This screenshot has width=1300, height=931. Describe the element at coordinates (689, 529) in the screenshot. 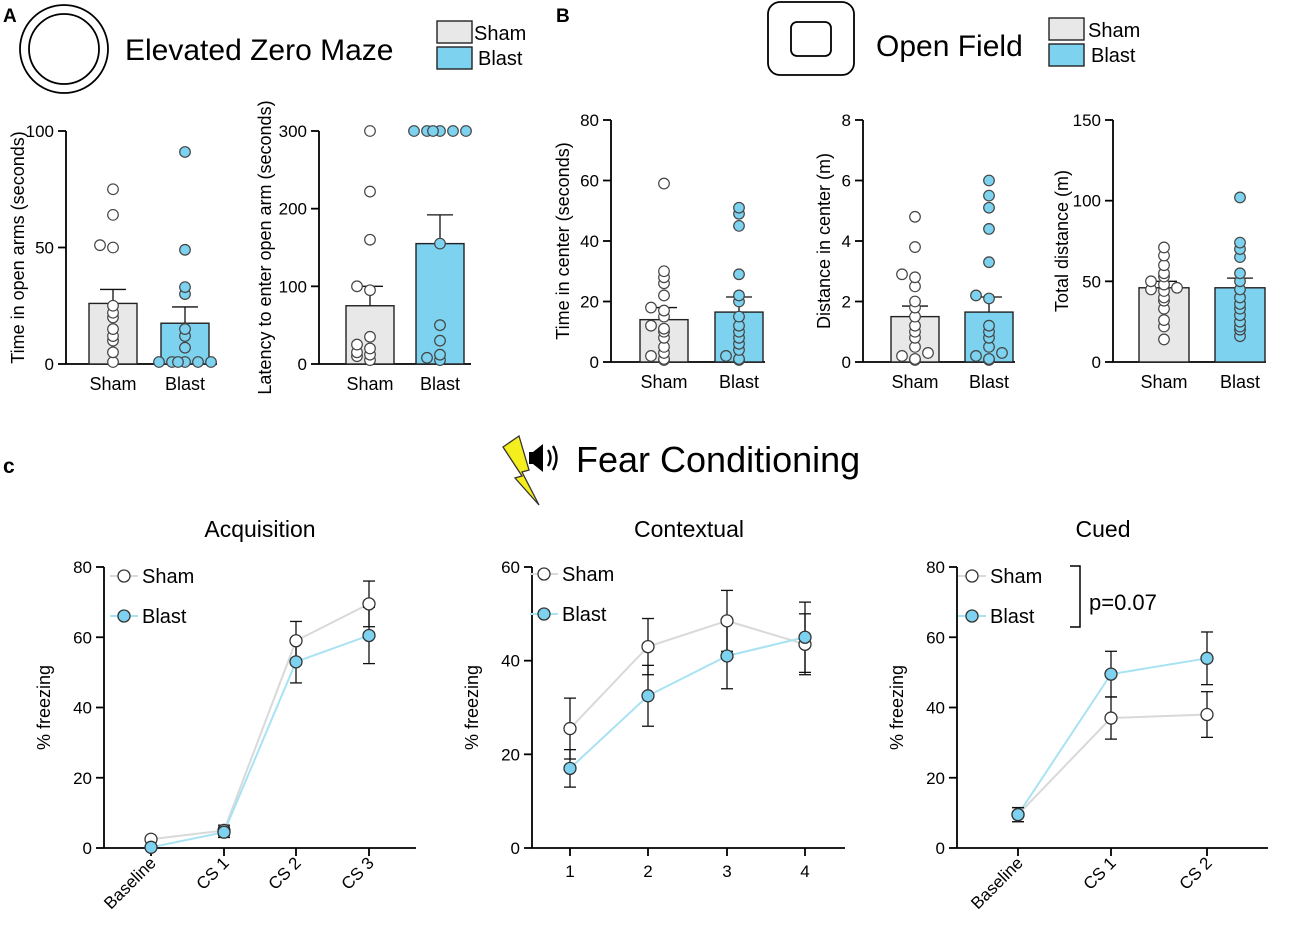

I see `chart-title: Contextual` at that location.